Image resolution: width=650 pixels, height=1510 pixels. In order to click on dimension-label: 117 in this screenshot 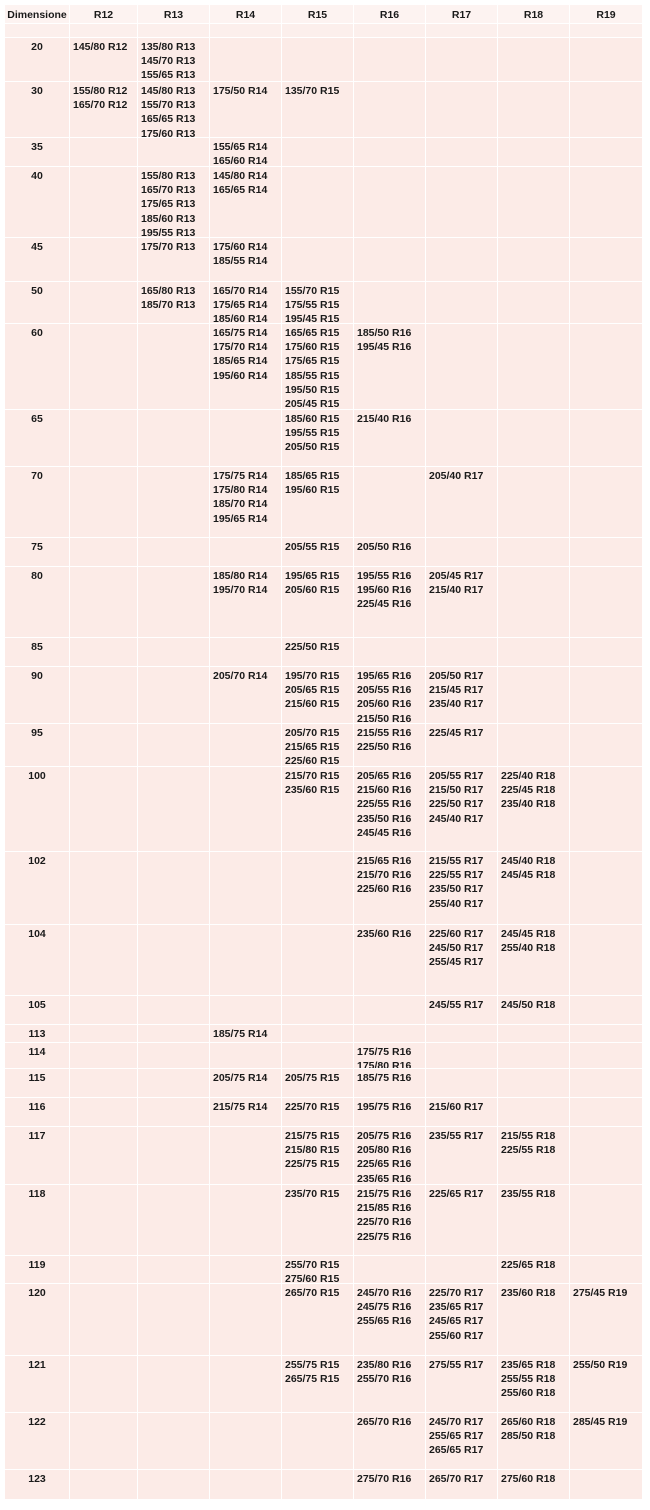, I will do `click(37, 1136)`.